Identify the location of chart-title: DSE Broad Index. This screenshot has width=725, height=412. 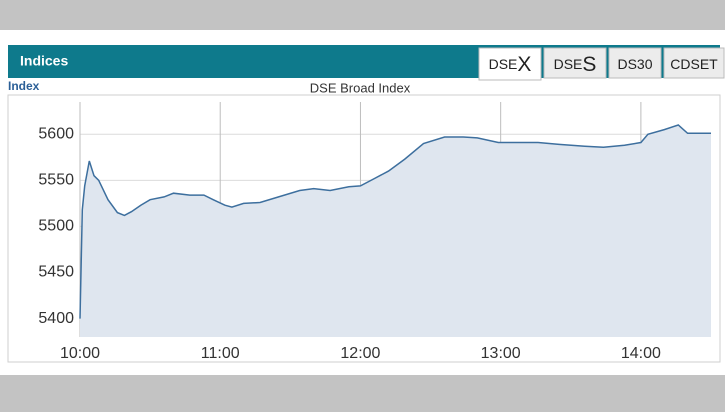
(360, 87).